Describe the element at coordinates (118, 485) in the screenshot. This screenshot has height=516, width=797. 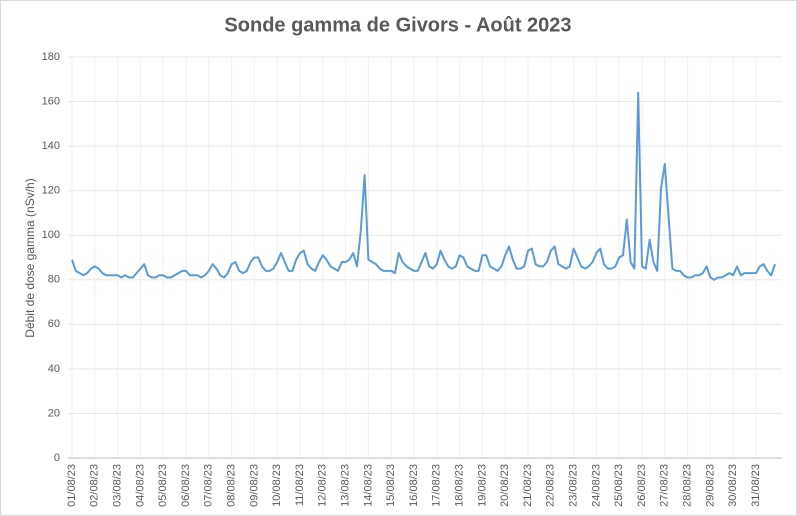
I see `x-tick-label: 03/08/23` at that location.